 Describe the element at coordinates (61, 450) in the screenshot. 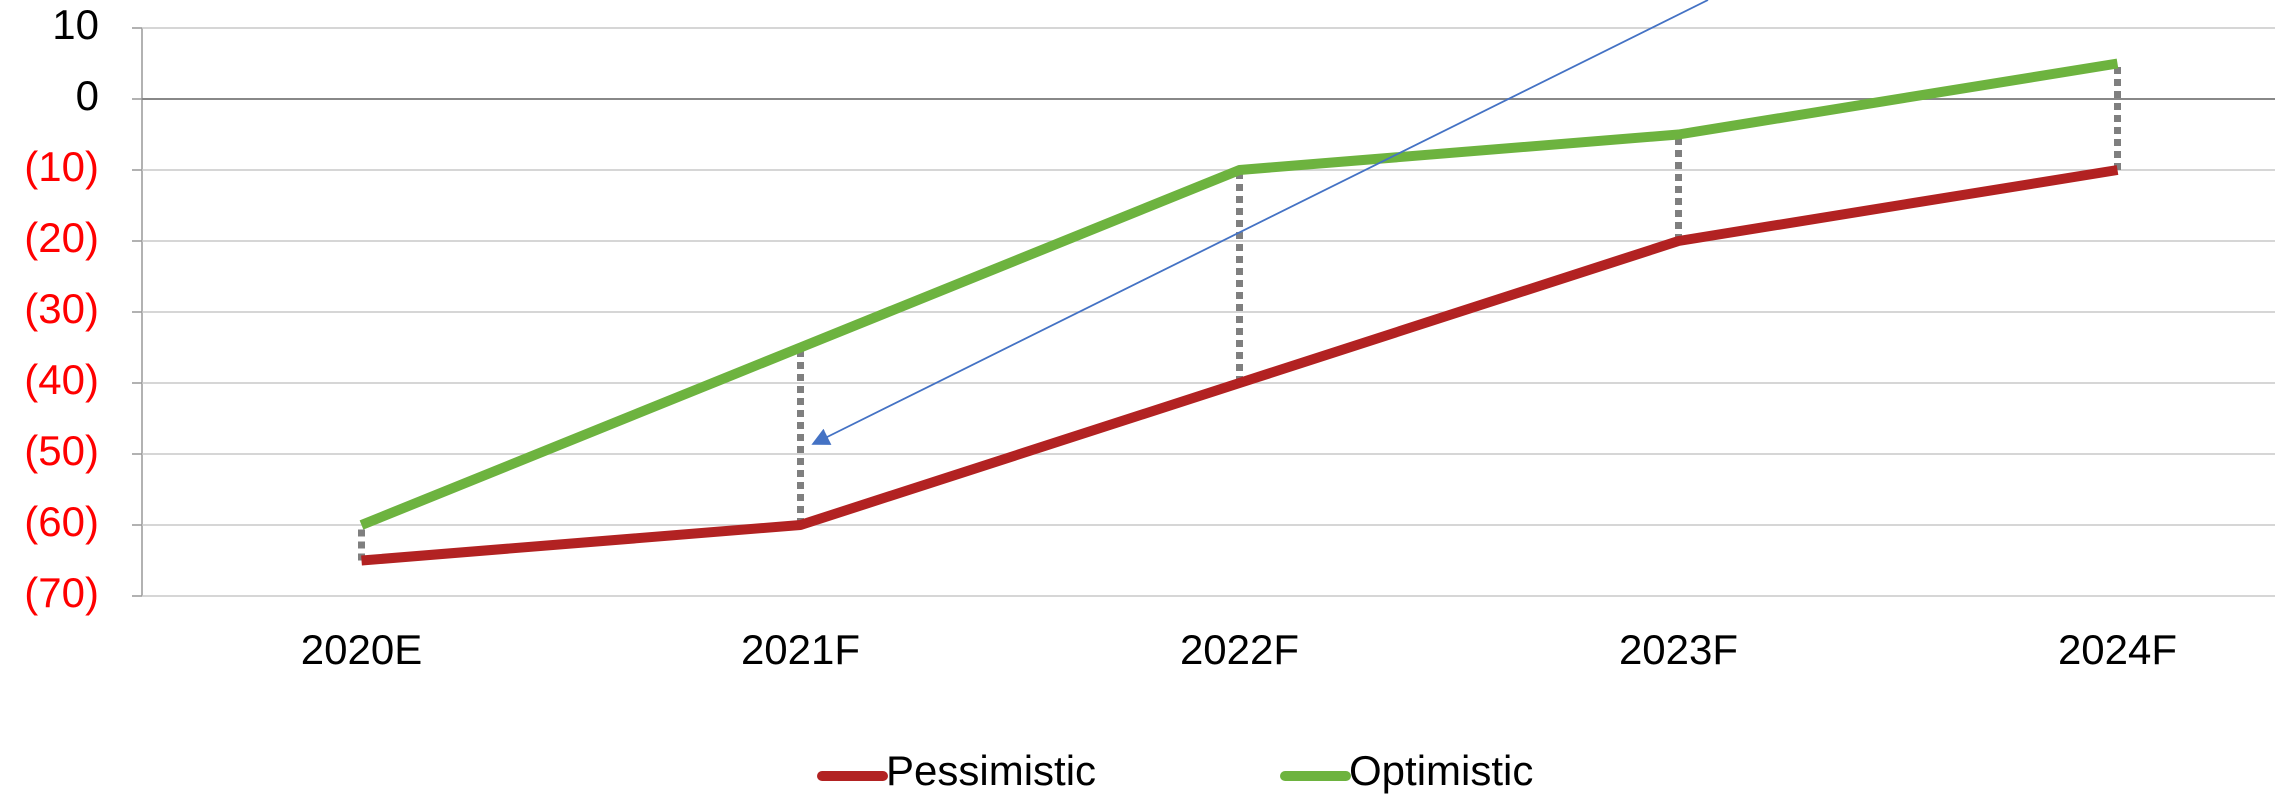

I see `y-tick-label: (50)` at that location.